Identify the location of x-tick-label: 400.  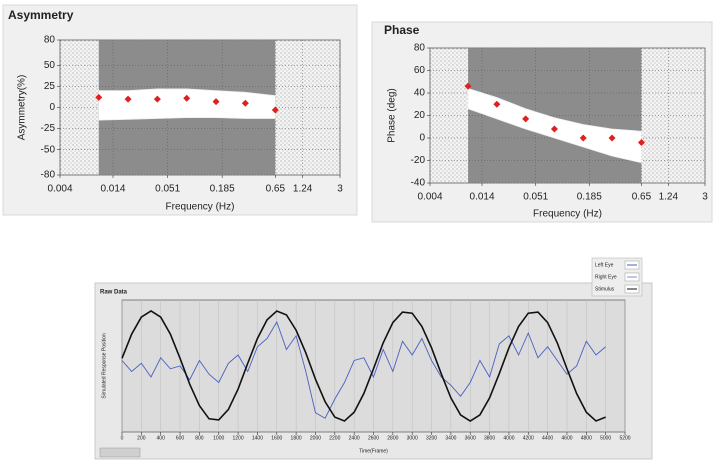
(161, 438).